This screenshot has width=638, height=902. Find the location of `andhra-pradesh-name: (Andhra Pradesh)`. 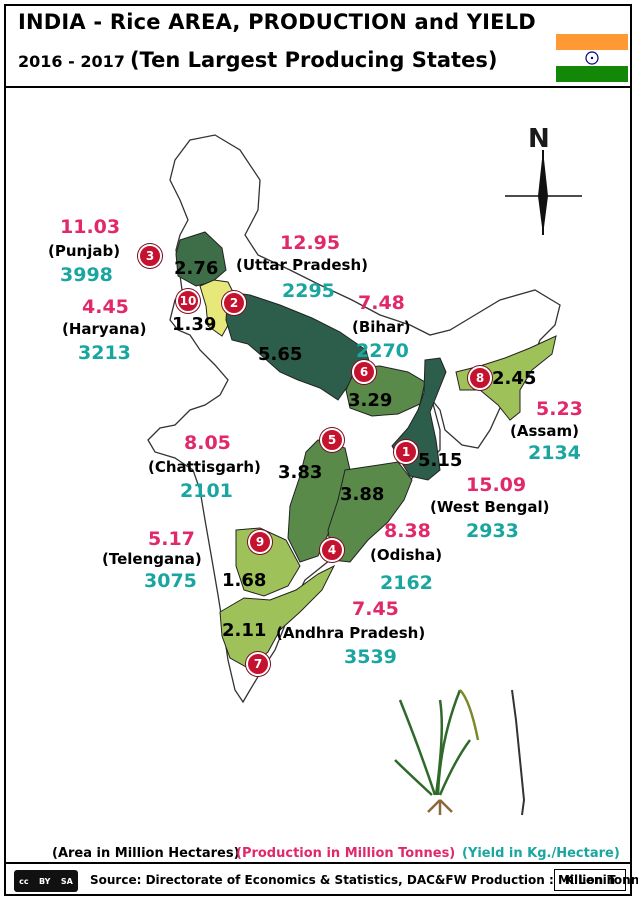

andhra-pradesh-name: (Andhra Pradesh) is located at coordinates (351, 633).